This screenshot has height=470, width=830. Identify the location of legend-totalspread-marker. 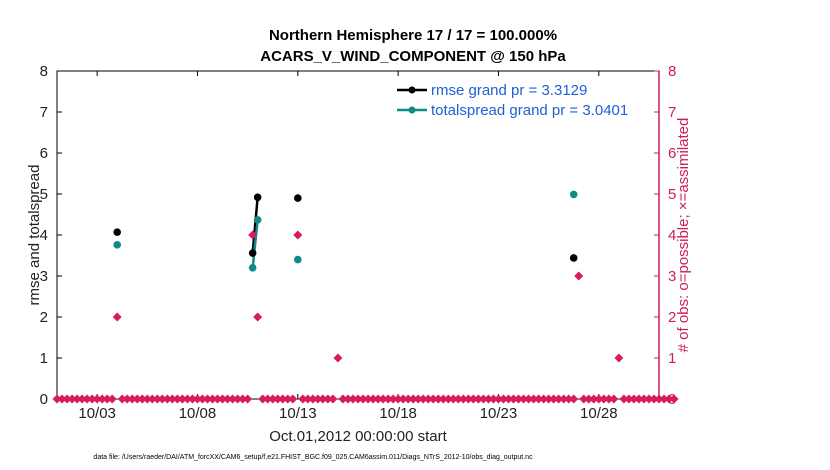
(412, 110).